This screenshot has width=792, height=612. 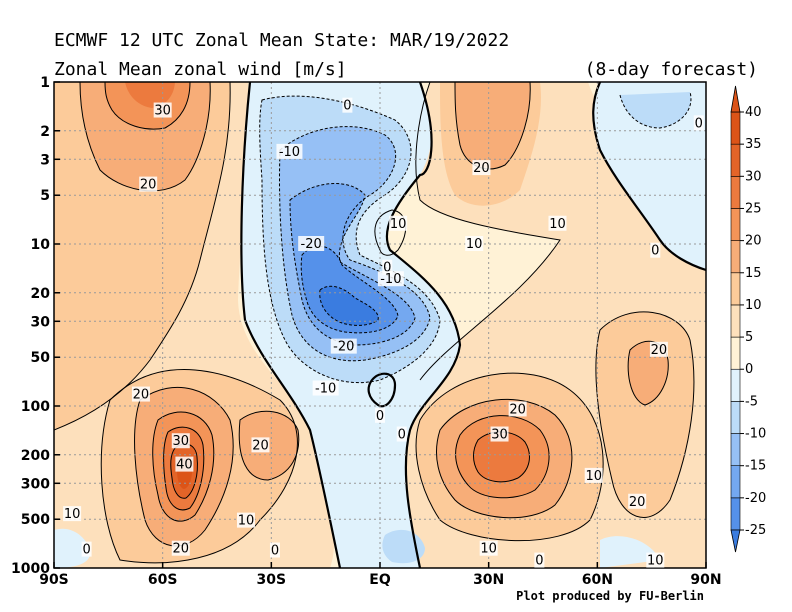 What do you see at coordinates (382, 390) in the screenshot?
I see `contour-eq-loop` at bounding box center [382, 390].